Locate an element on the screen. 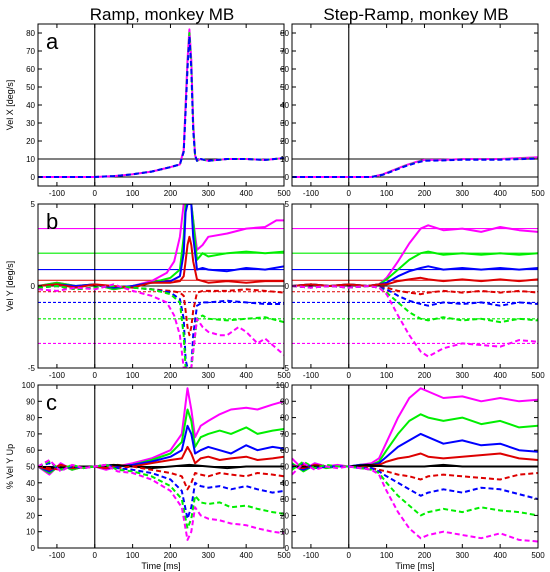 The image size is (550, 572). series-line-green-dashed is located at coordinates (415, 488).